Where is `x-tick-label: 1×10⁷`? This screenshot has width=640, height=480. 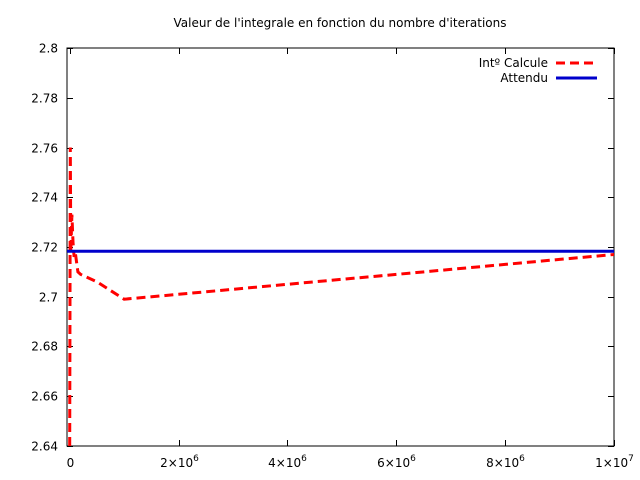
x-tick-label: 1×10⁷ is located at coordinates (614, 462).